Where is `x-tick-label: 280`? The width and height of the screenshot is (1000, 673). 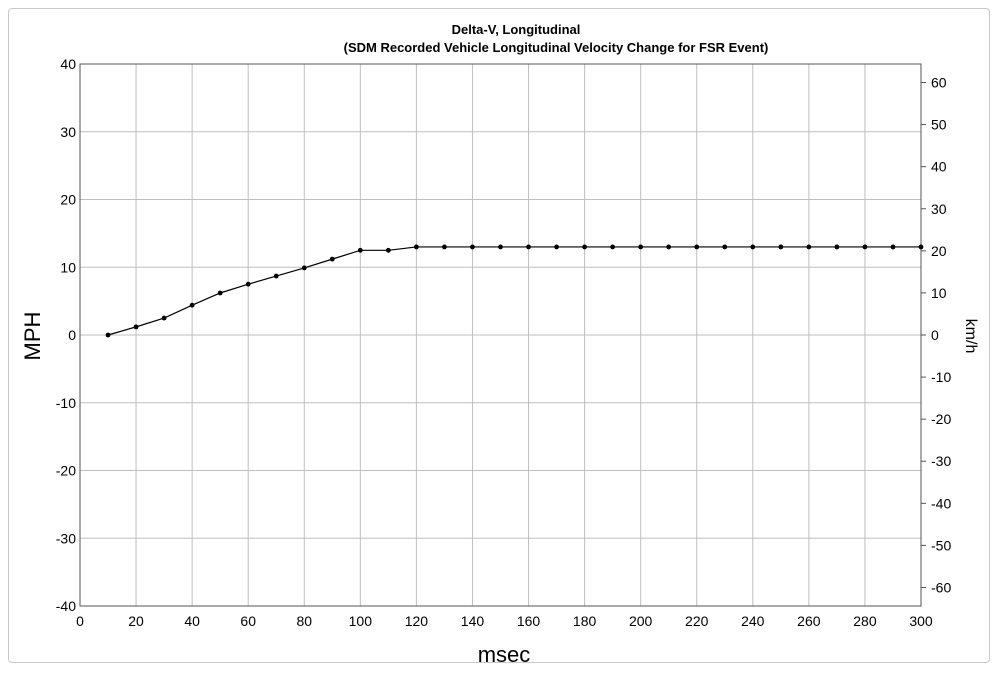
x-tick-label: 280 is located at coordinates (865, 621).